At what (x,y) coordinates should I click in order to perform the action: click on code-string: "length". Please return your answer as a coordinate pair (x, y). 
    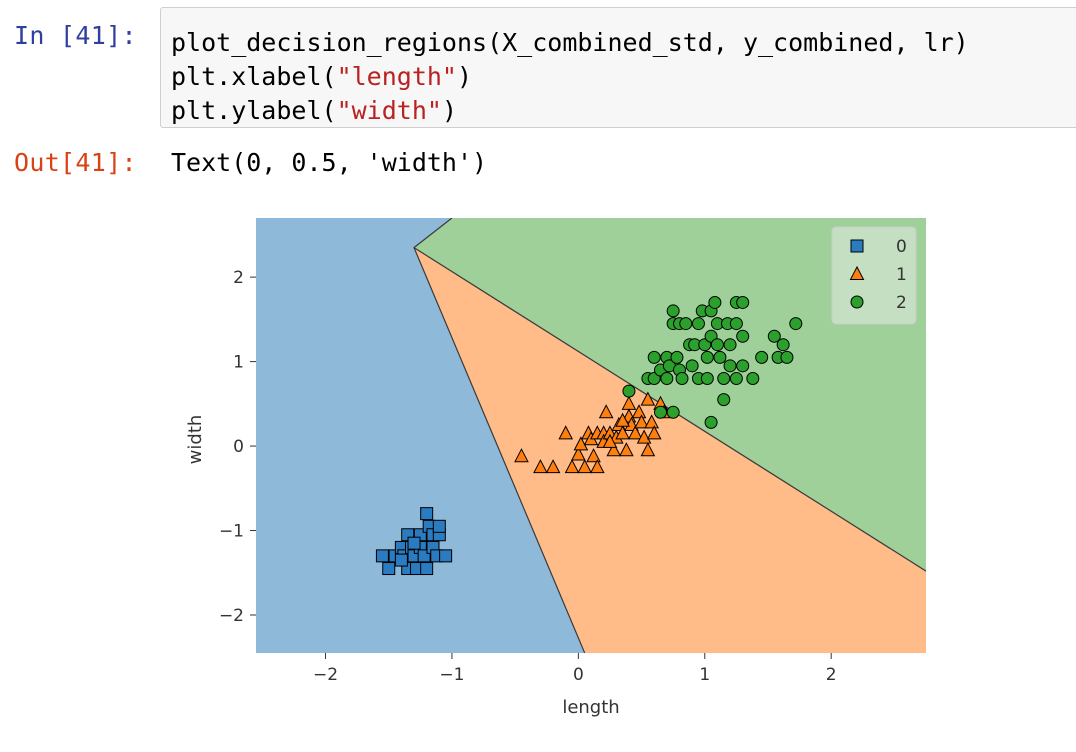
    Looking at the image, I should click on (396, 76).